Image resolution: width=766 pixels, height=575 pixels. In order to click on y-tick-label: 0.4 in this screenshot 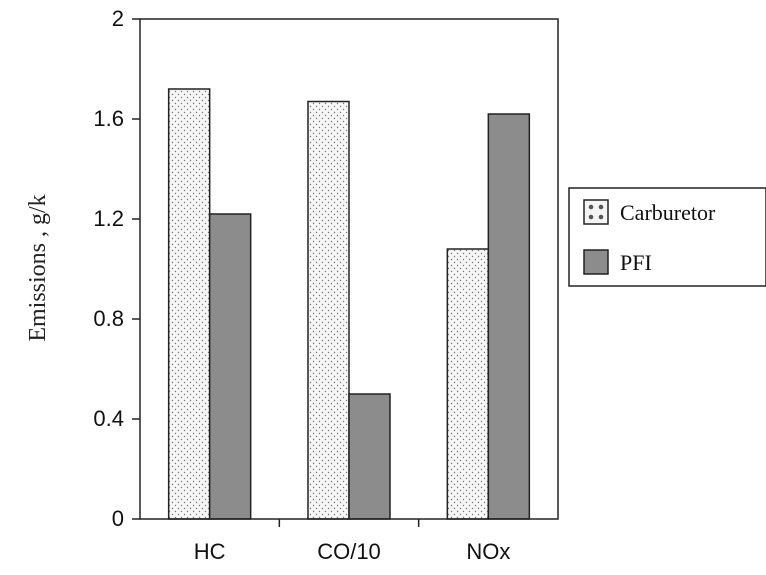, I will do `click(108, 418)`.